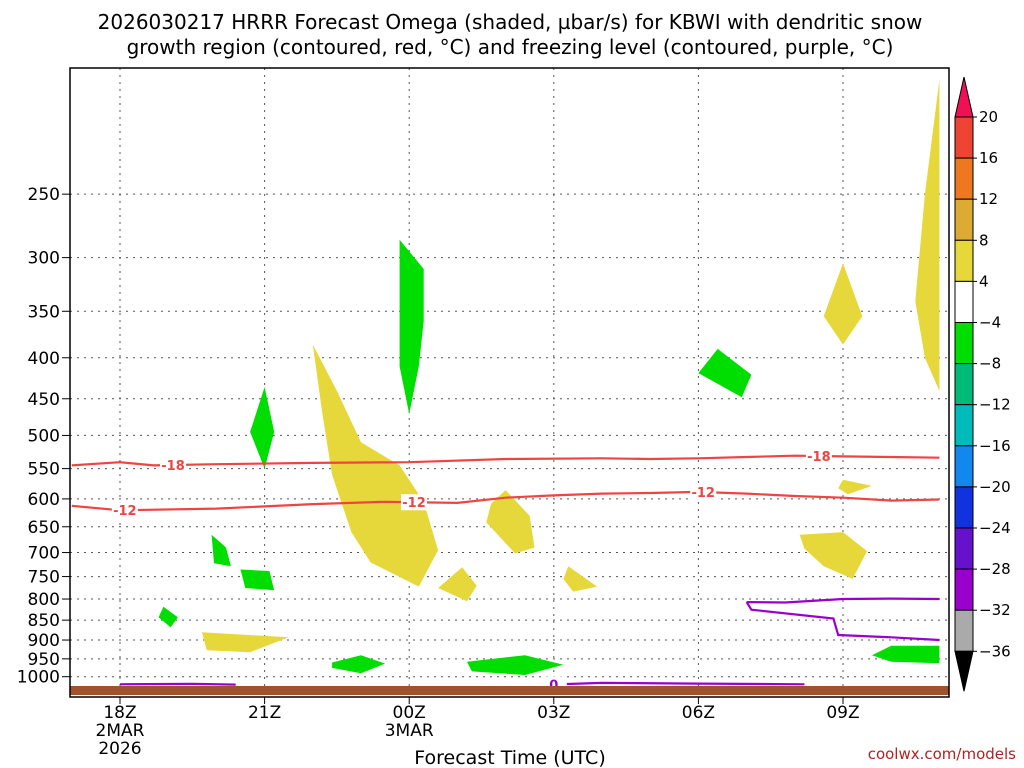  I want to click on y-tick-label: 750, so click(44, 578).